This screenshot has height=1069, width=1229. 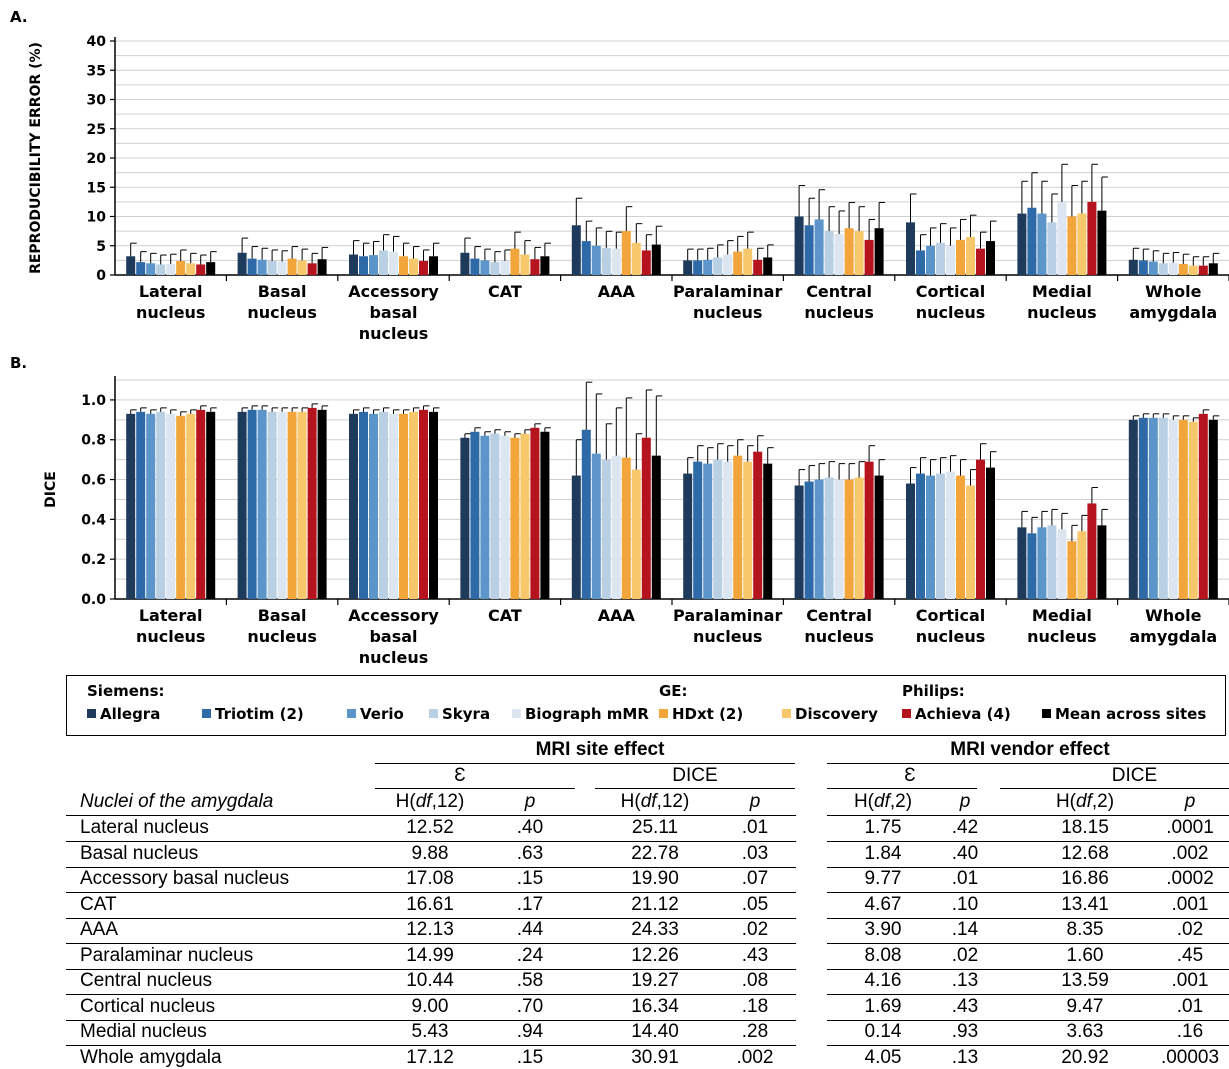 What do you see at coordinates (1173, 615) in the screenshot?
I see `x-tick-label: Whole` at bounding box center [1173, 615].